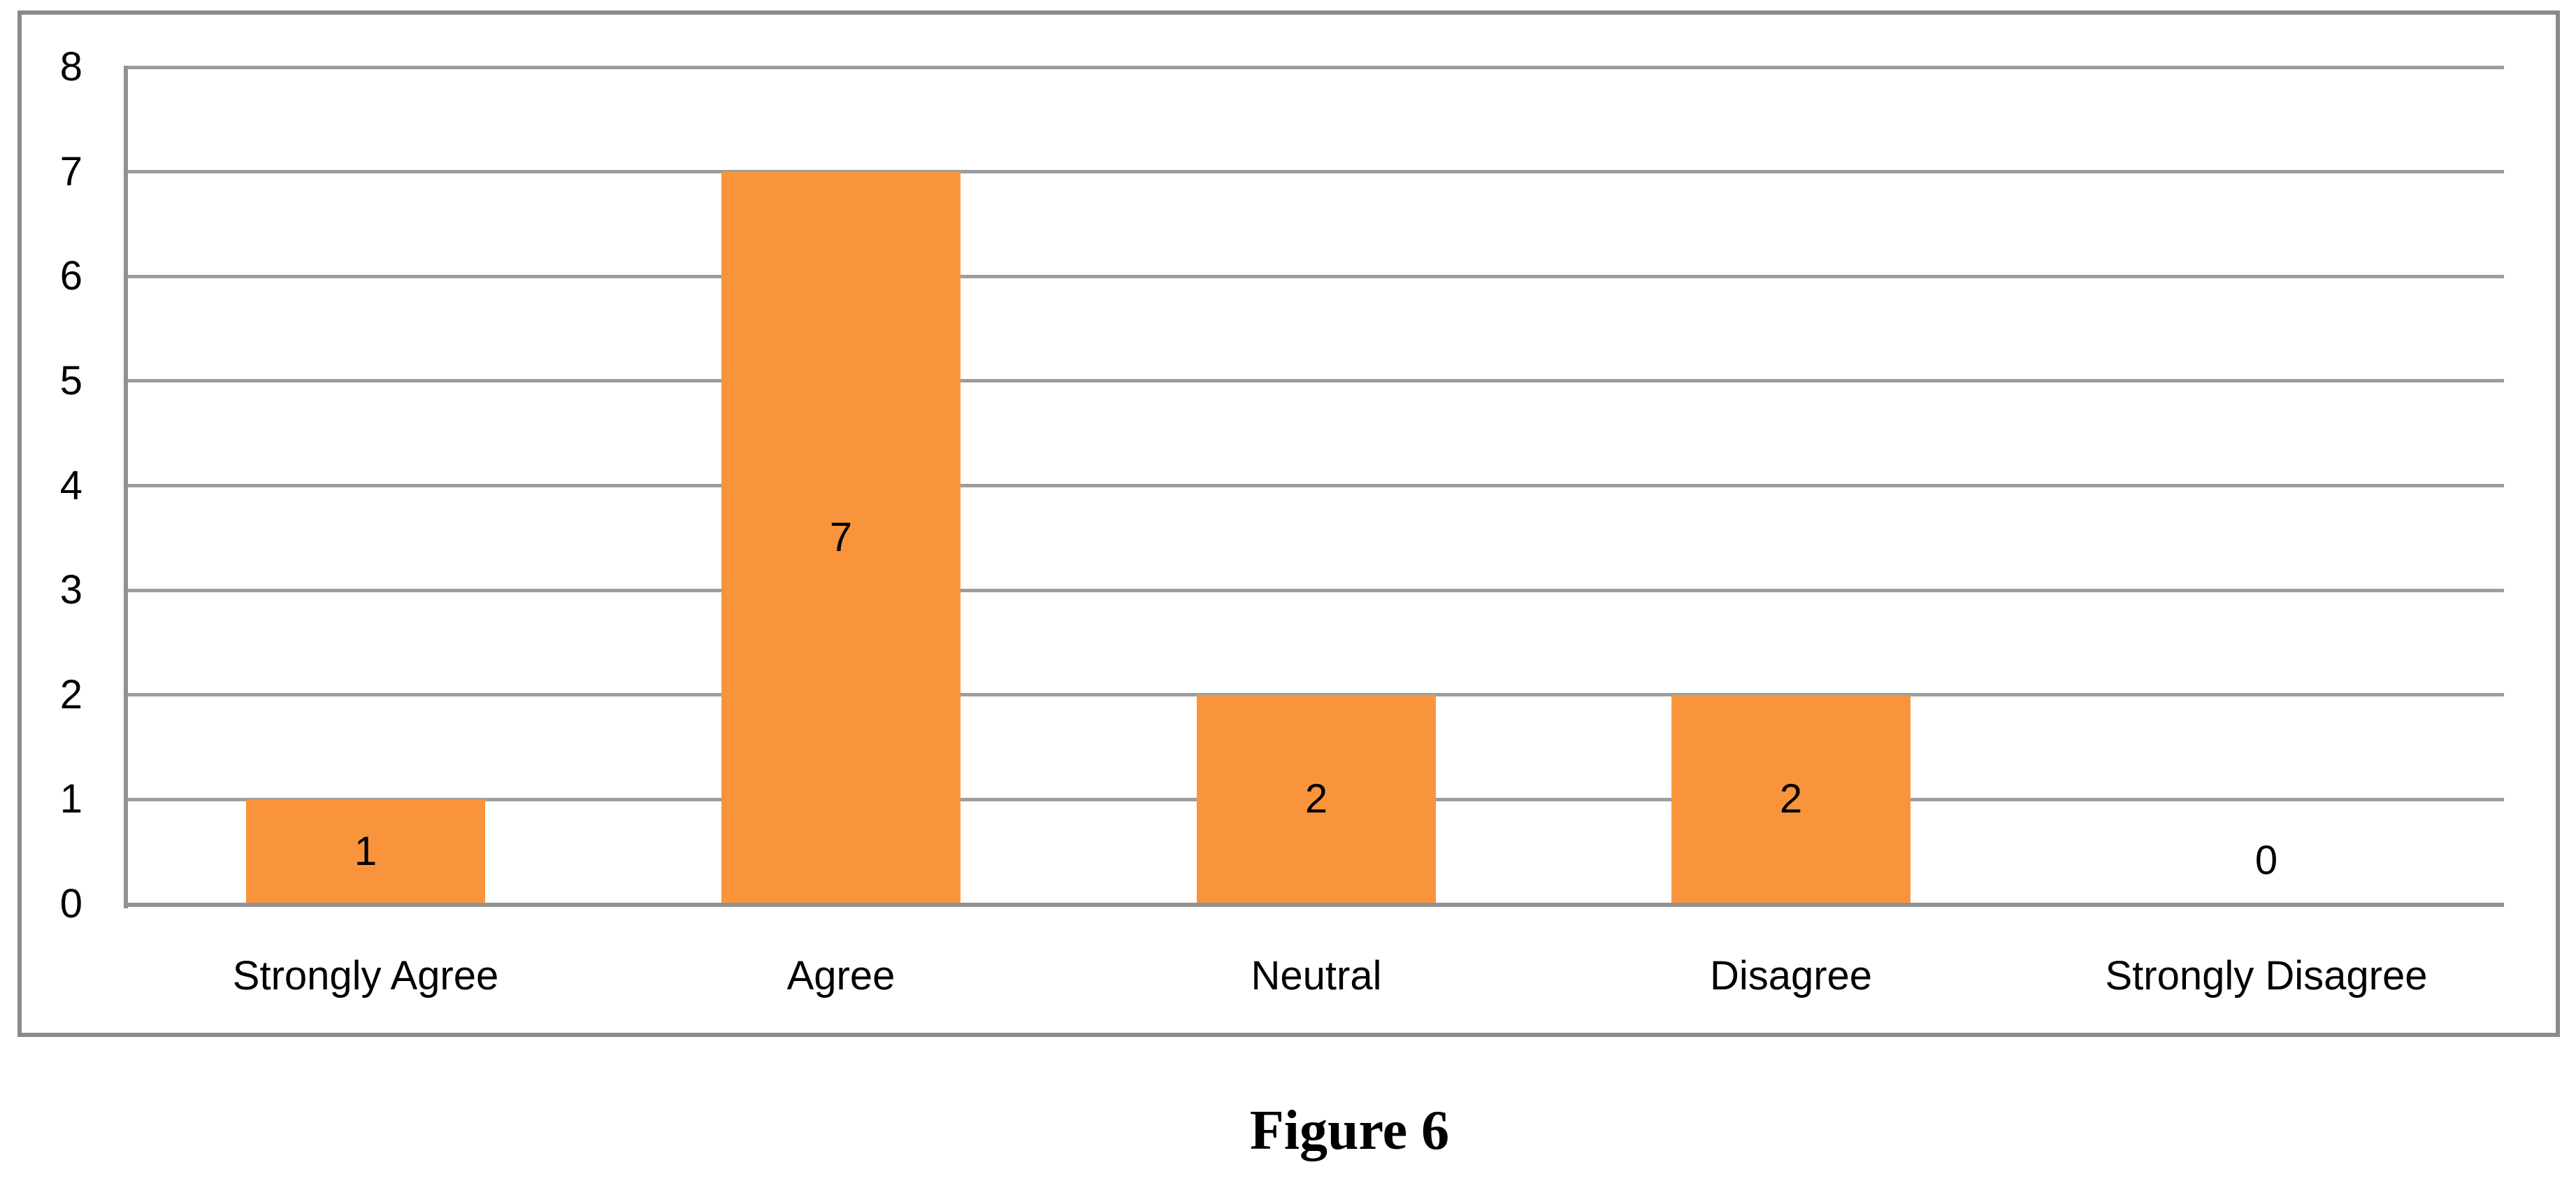  What do you see at coordinates (2266, 976) in the screenshot?
I see `x-category-label: Strongly Disagree` at bounding box center [2266, 976].